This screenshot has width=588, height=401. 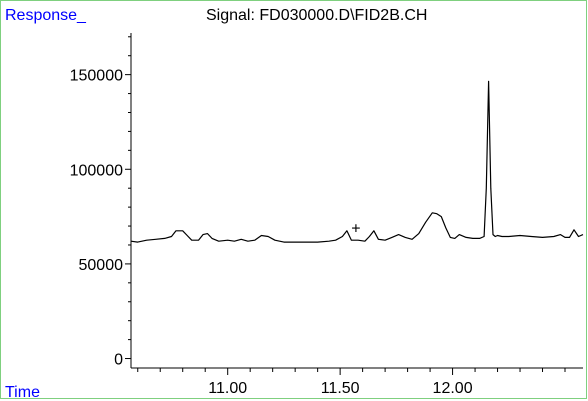 What do you see at coordinates (340, 388) in the screenshot?
I see `x-tick-label: 11.50` at bounding box center [340, 388].